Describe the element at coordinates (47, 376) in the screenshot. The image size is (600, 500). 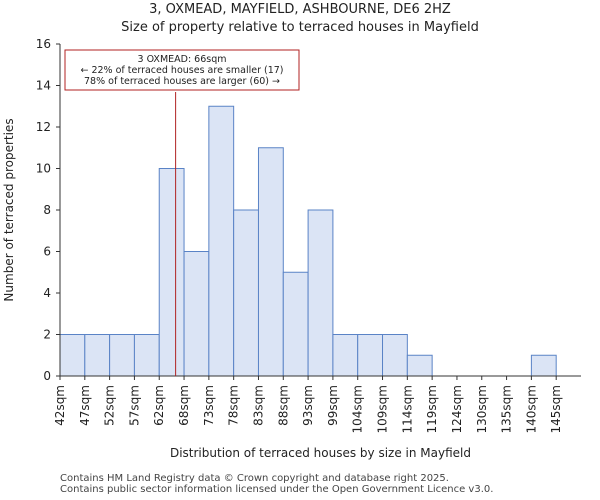
I see `y-tick-label: 0` at that location.